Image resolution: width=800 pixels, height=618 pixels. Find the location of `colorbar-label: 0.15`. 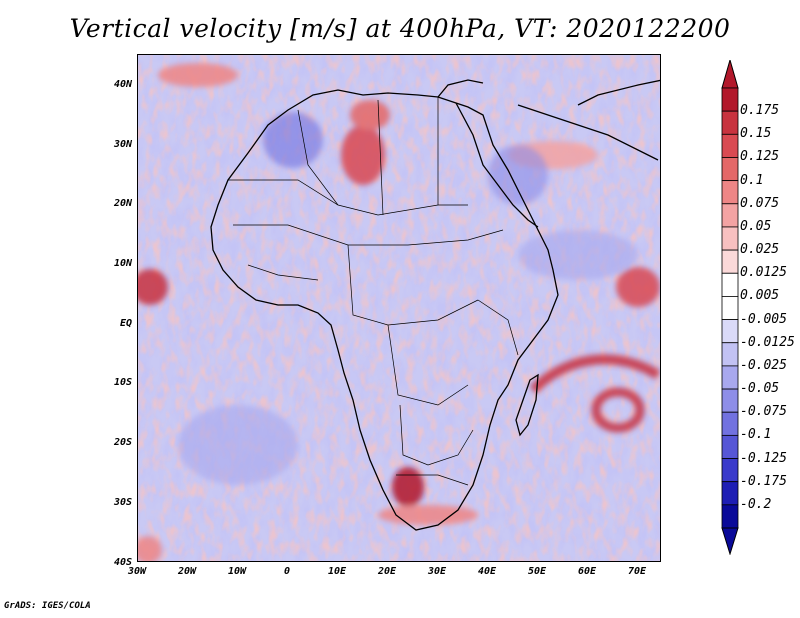

colorbar-label: 0.15 is located at coordinates (756, 134).